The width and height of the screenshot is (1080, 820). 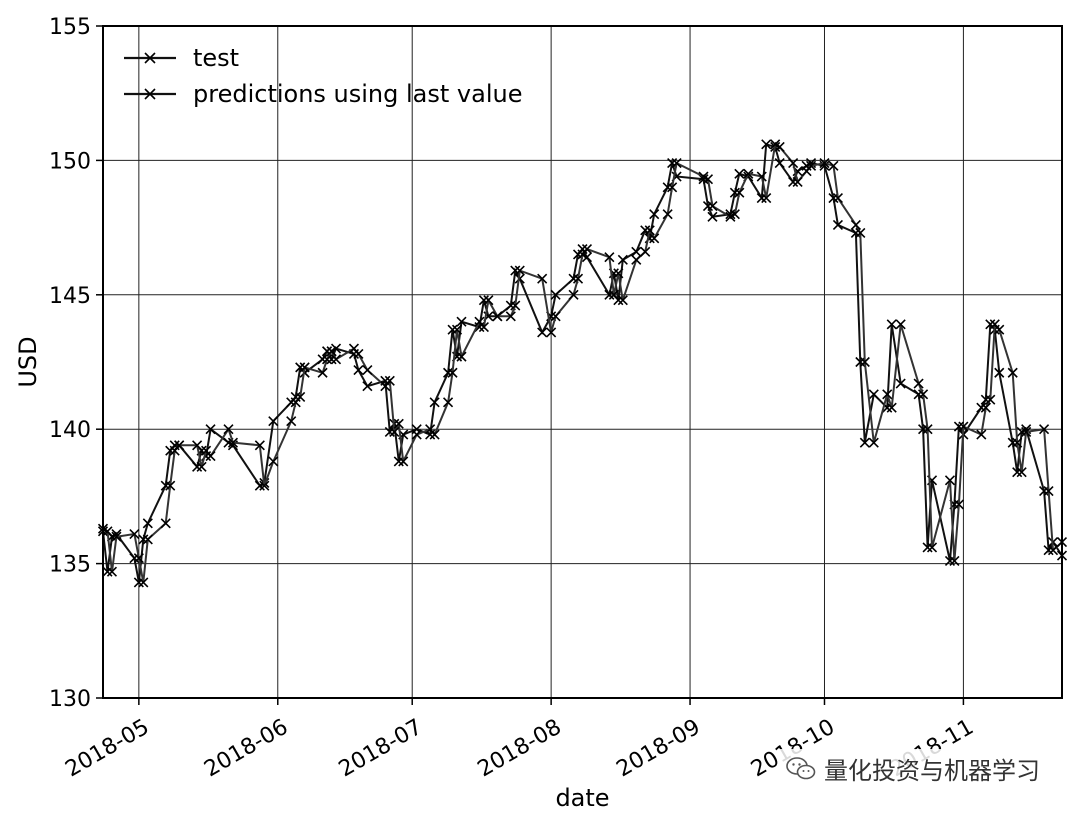 I want to click on y-tick-label: 155, so click(x=70, y=27).